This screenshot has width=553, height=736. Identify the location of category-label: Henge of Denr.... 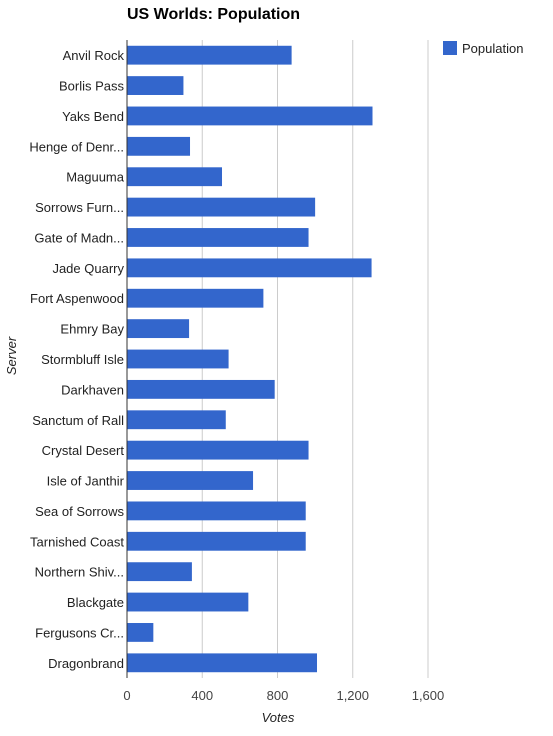
(76, 146).